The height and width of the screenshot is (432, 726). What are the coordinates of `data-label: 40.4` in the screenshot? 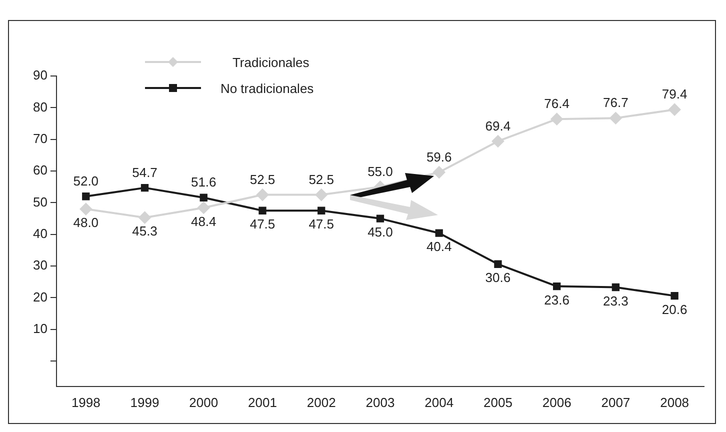 It's located at (439, 246).